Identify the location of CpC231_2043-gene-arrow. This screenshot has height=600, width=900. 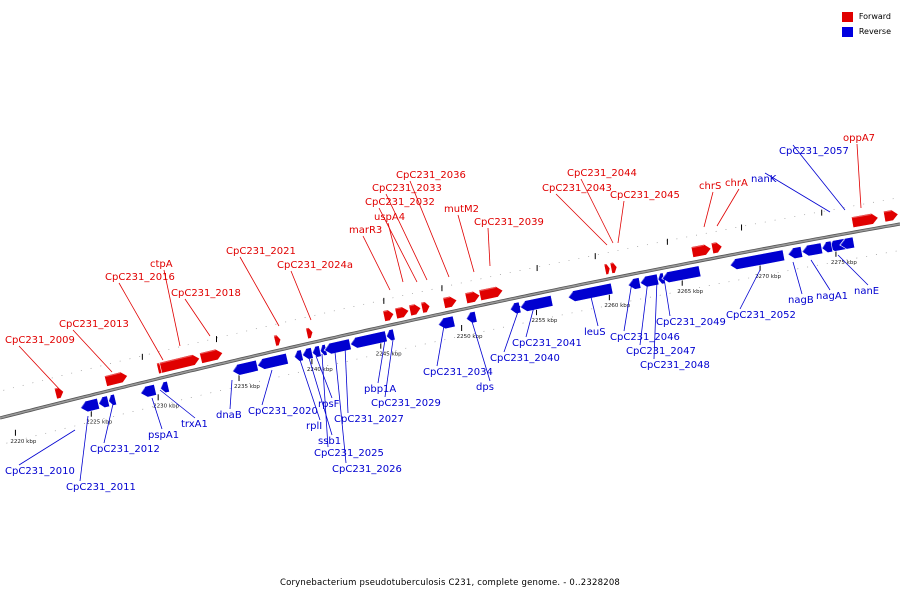
(607, 269).